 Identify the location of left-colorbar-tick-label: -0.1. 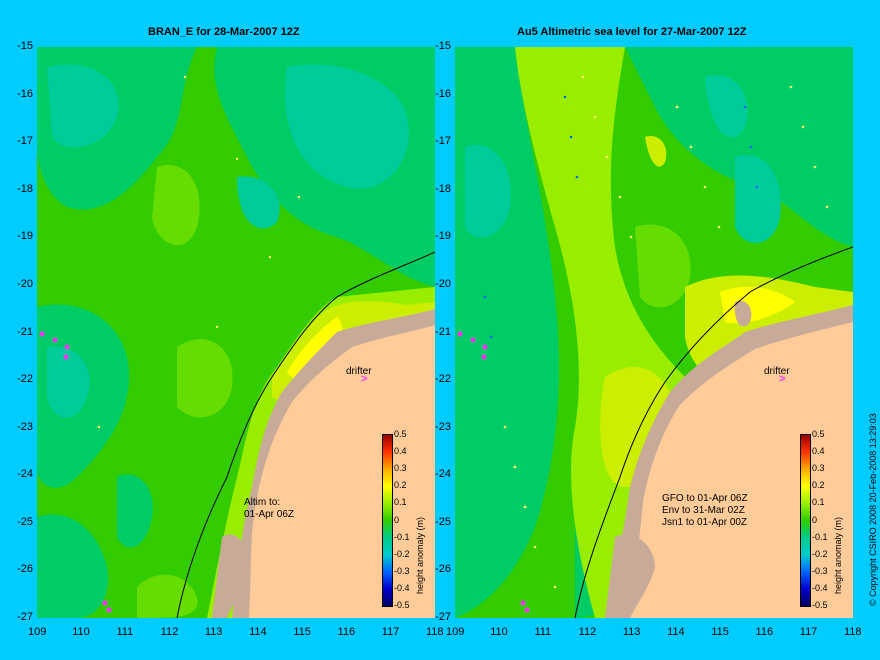
(402, 536).